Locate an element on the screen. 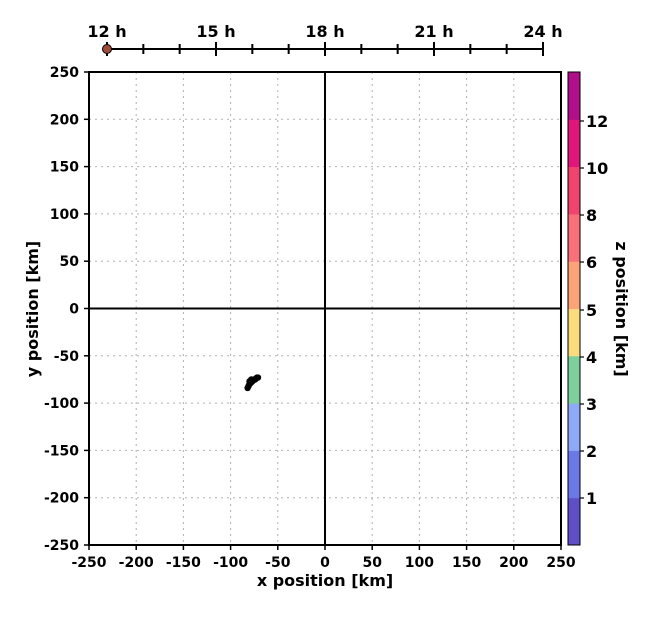 The height and width of the screenshot is (618, 650). y-axis: -250 -200 -150 -100 -50 0 50 100 150 200 250 is located at coordinates (66, 309).